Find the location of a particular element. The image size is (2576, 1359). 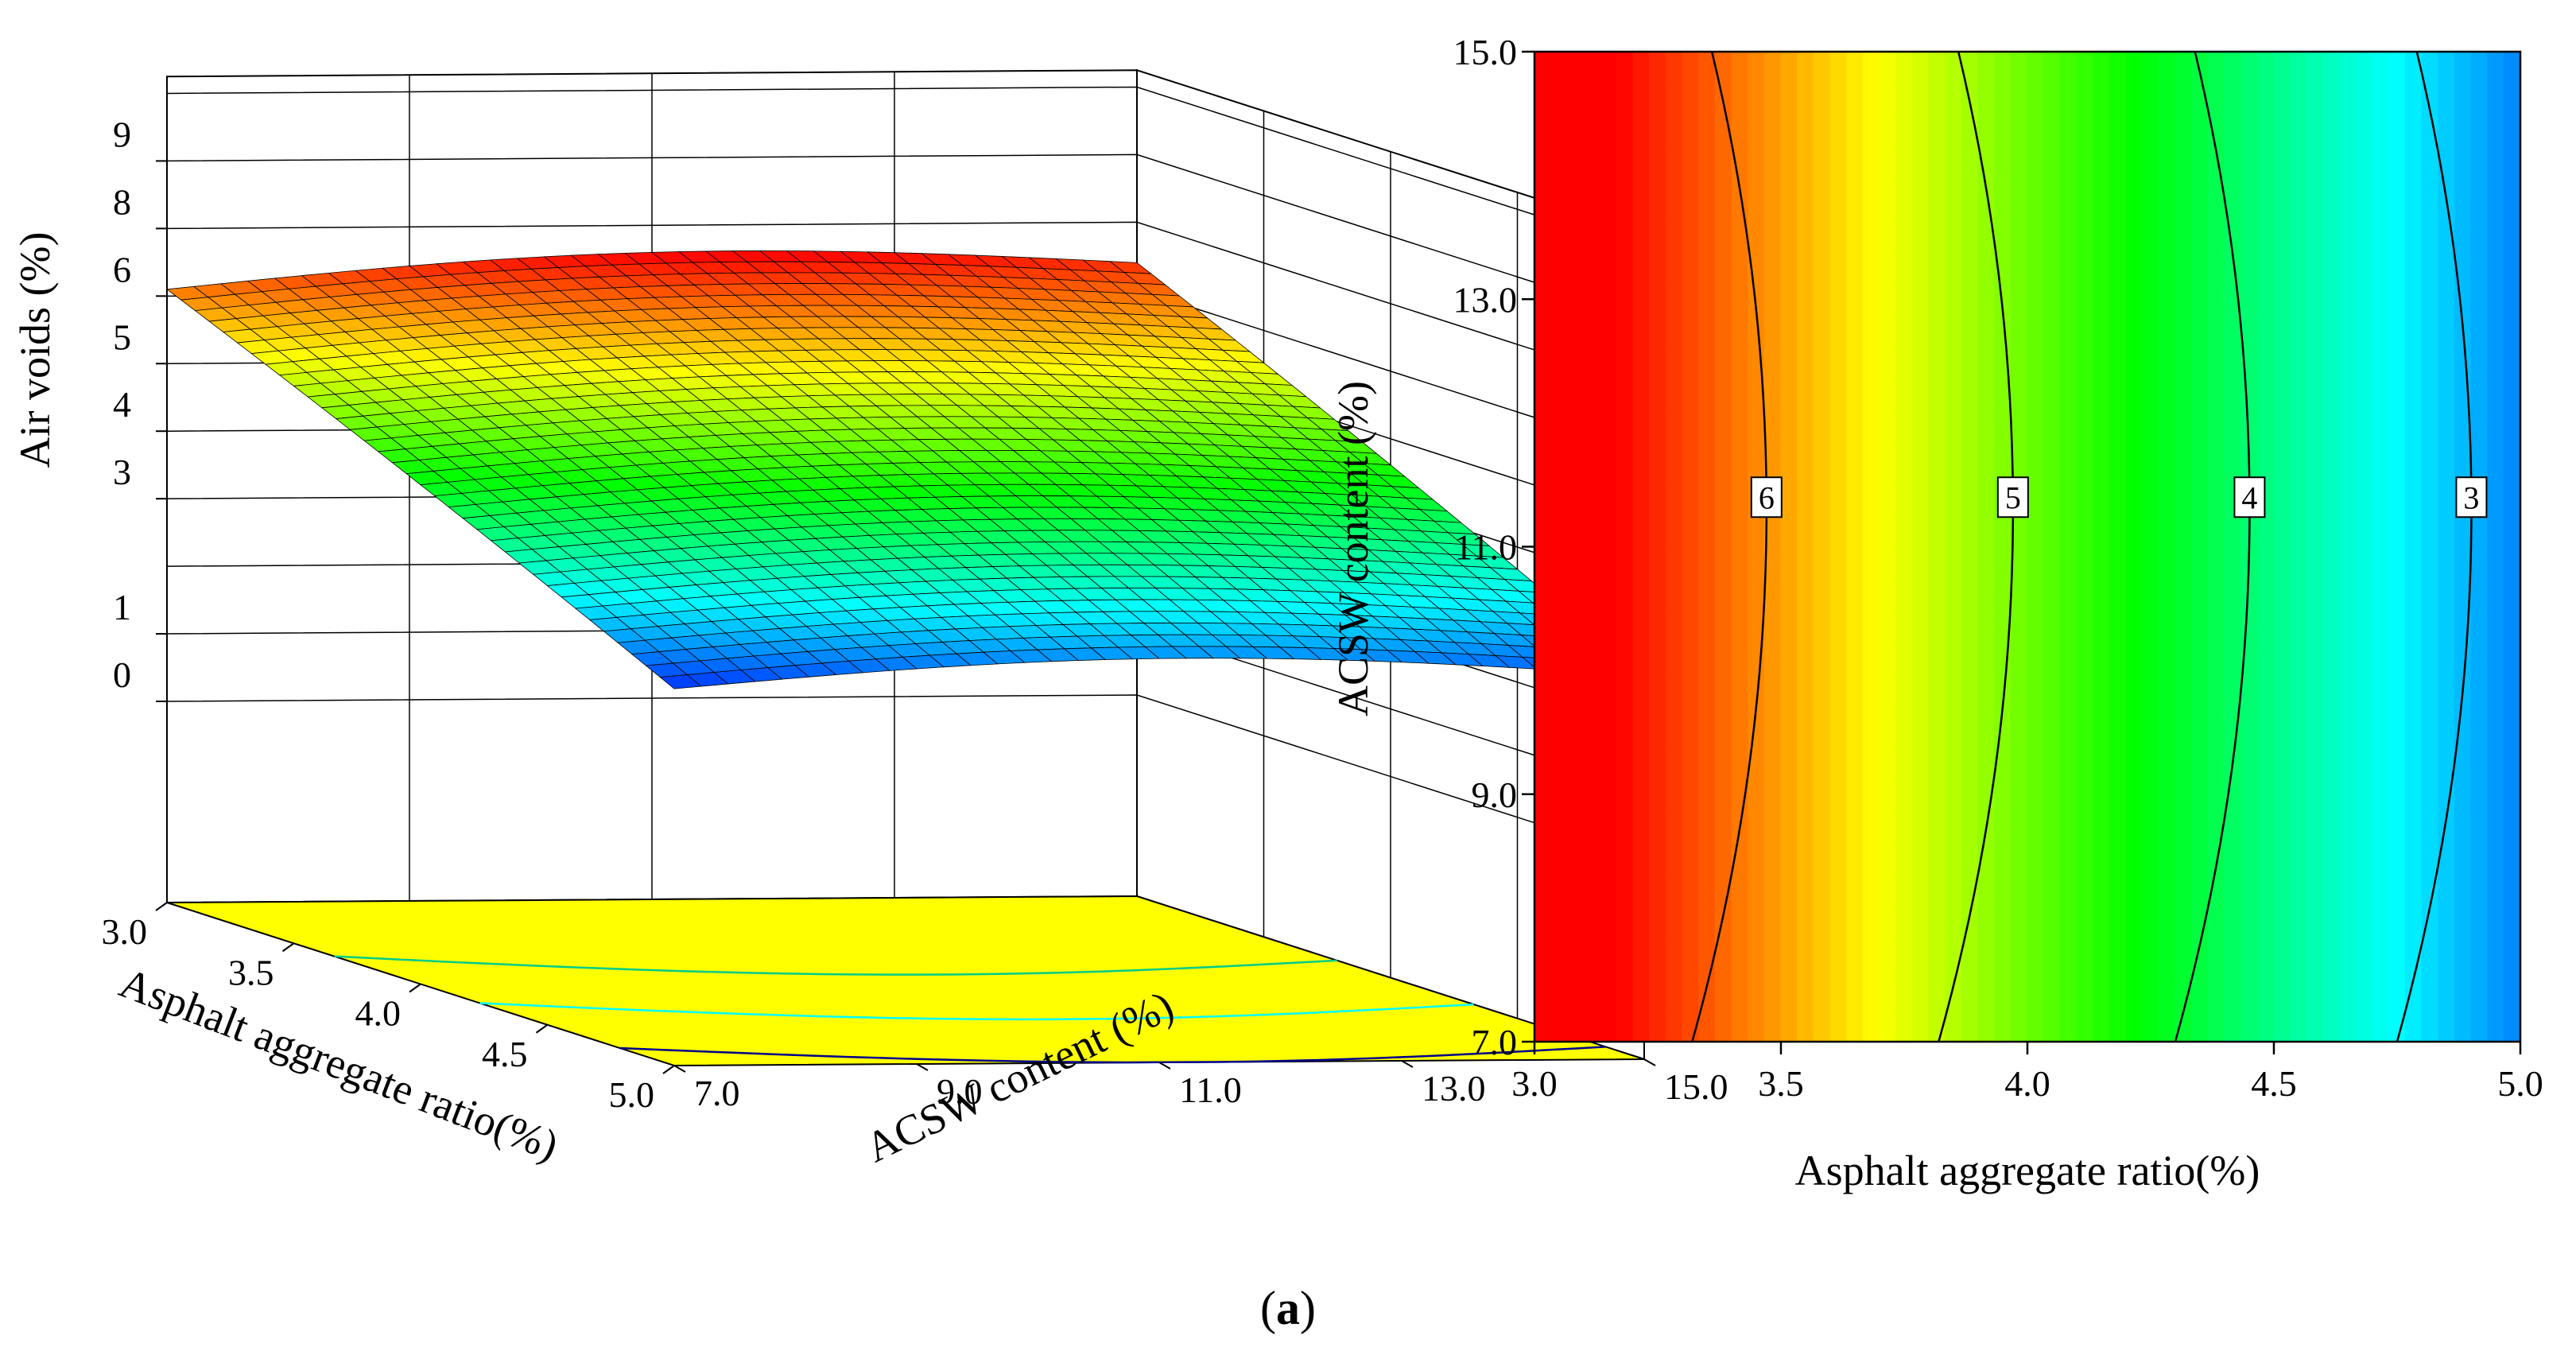

wall-gridline is located at coordinates (906, 236).